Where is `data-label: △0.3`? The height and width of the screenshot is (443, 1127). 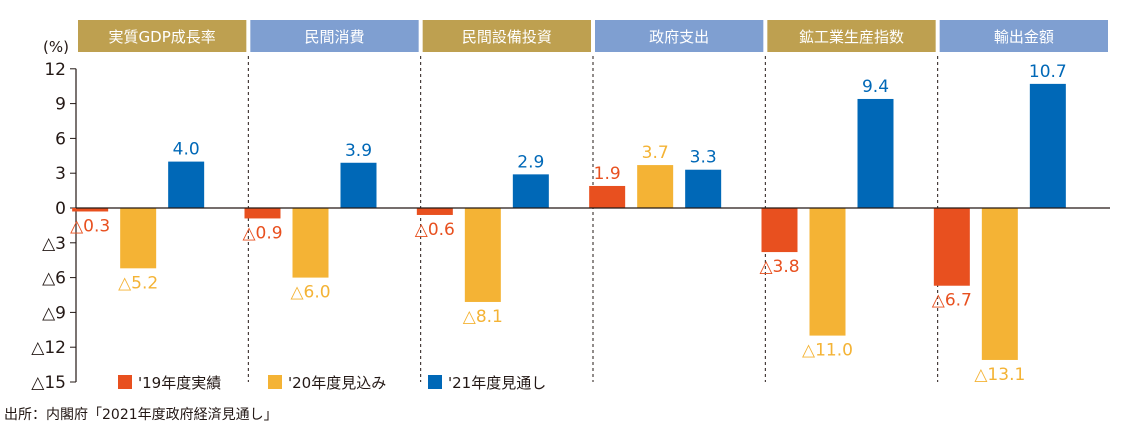 data-label: △0.3 is located at coordinates (90, 226).